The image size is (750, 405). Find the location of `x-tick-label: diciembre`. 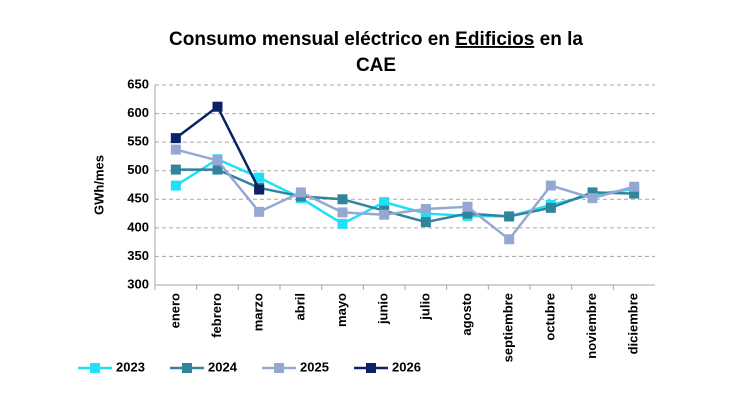

x-tick-label: diciembre is located at coordinates (633, 323).